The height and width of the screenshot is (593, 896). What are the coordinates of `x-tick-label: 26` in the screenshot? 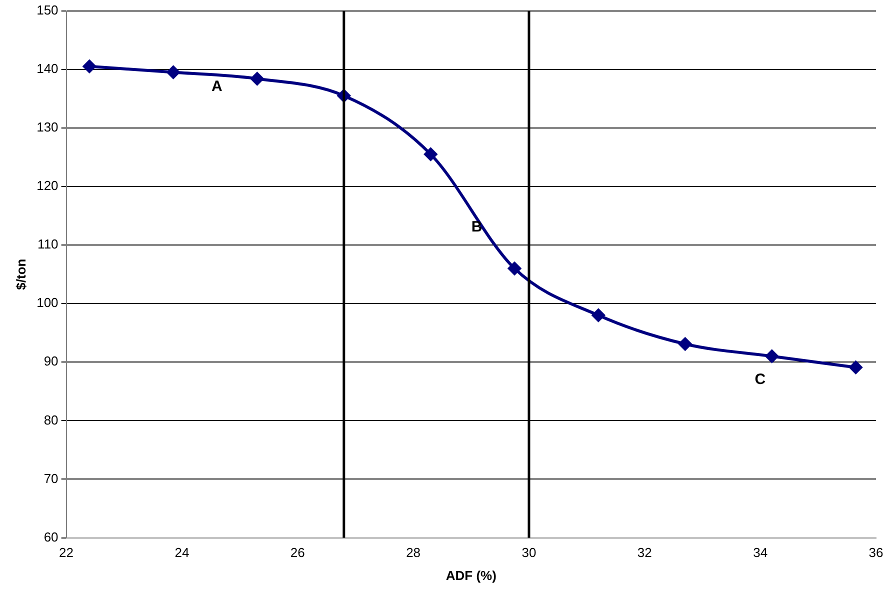 It's located at (297, 552).